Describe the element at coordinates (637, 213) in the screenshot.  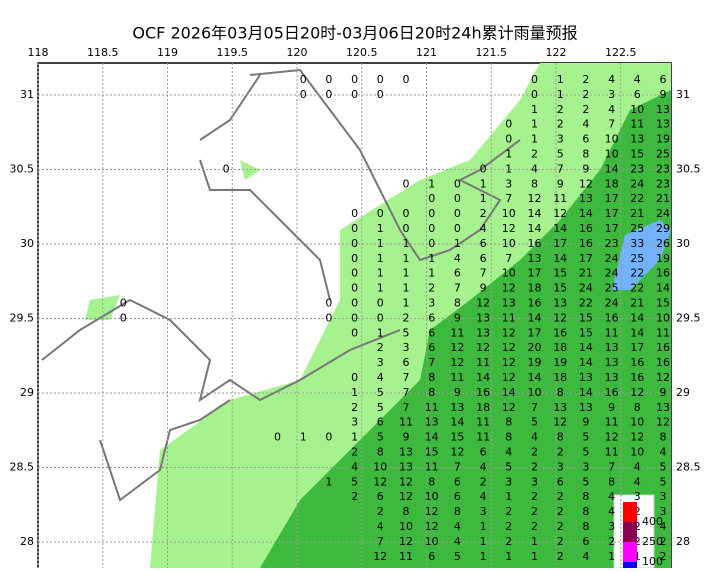
I see `rain-value: 21` at that location.